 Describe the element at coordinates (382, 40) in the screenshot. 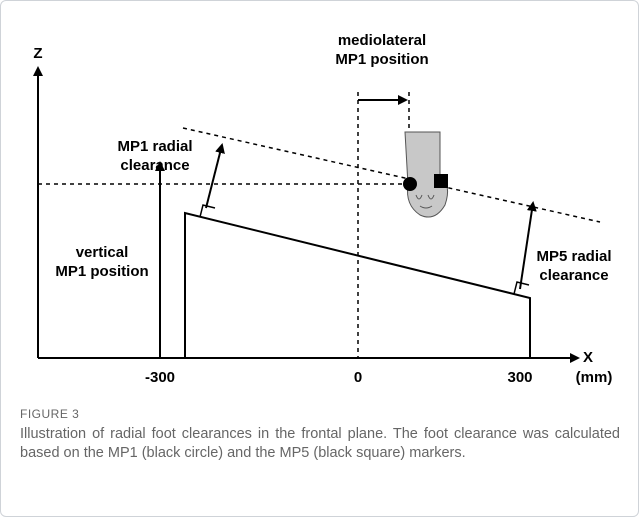

I see `annotation: mediolateral` at that location.